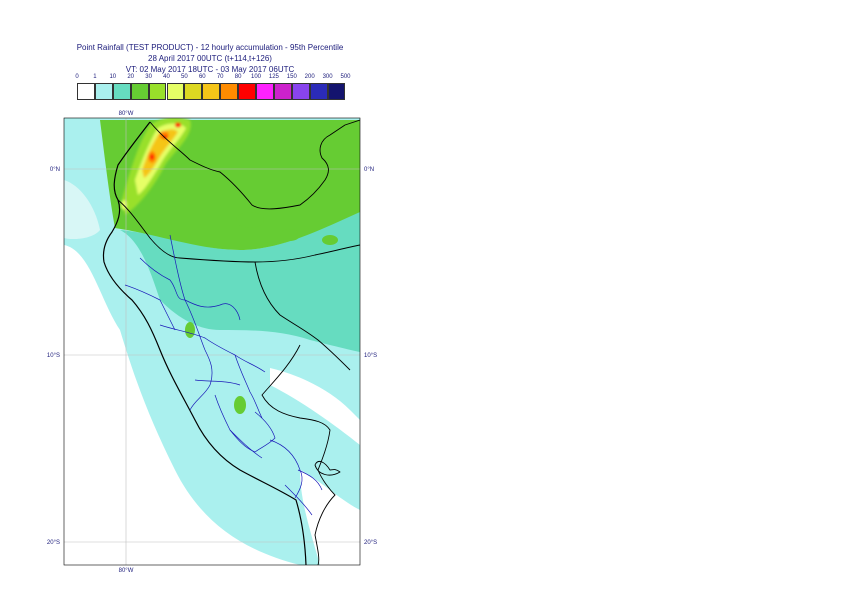 The width and height of the screenshot is (842, 596). I want to click on legend-threshold-label: 70, so click(220, 77).